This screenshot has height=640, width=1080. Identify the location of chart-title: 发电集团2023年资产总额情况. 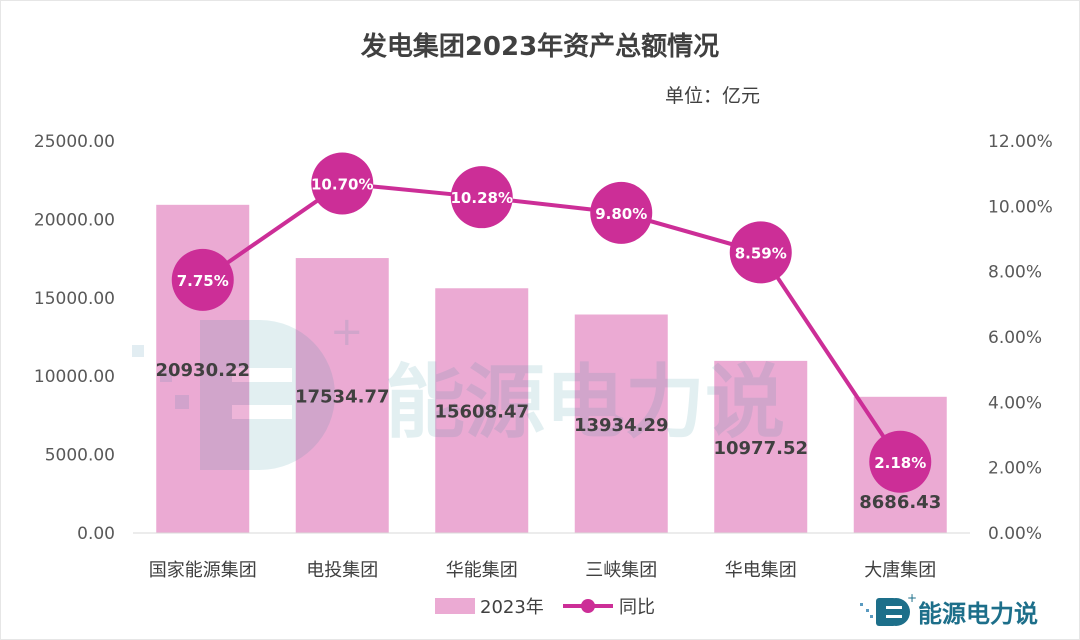
(539, 46).